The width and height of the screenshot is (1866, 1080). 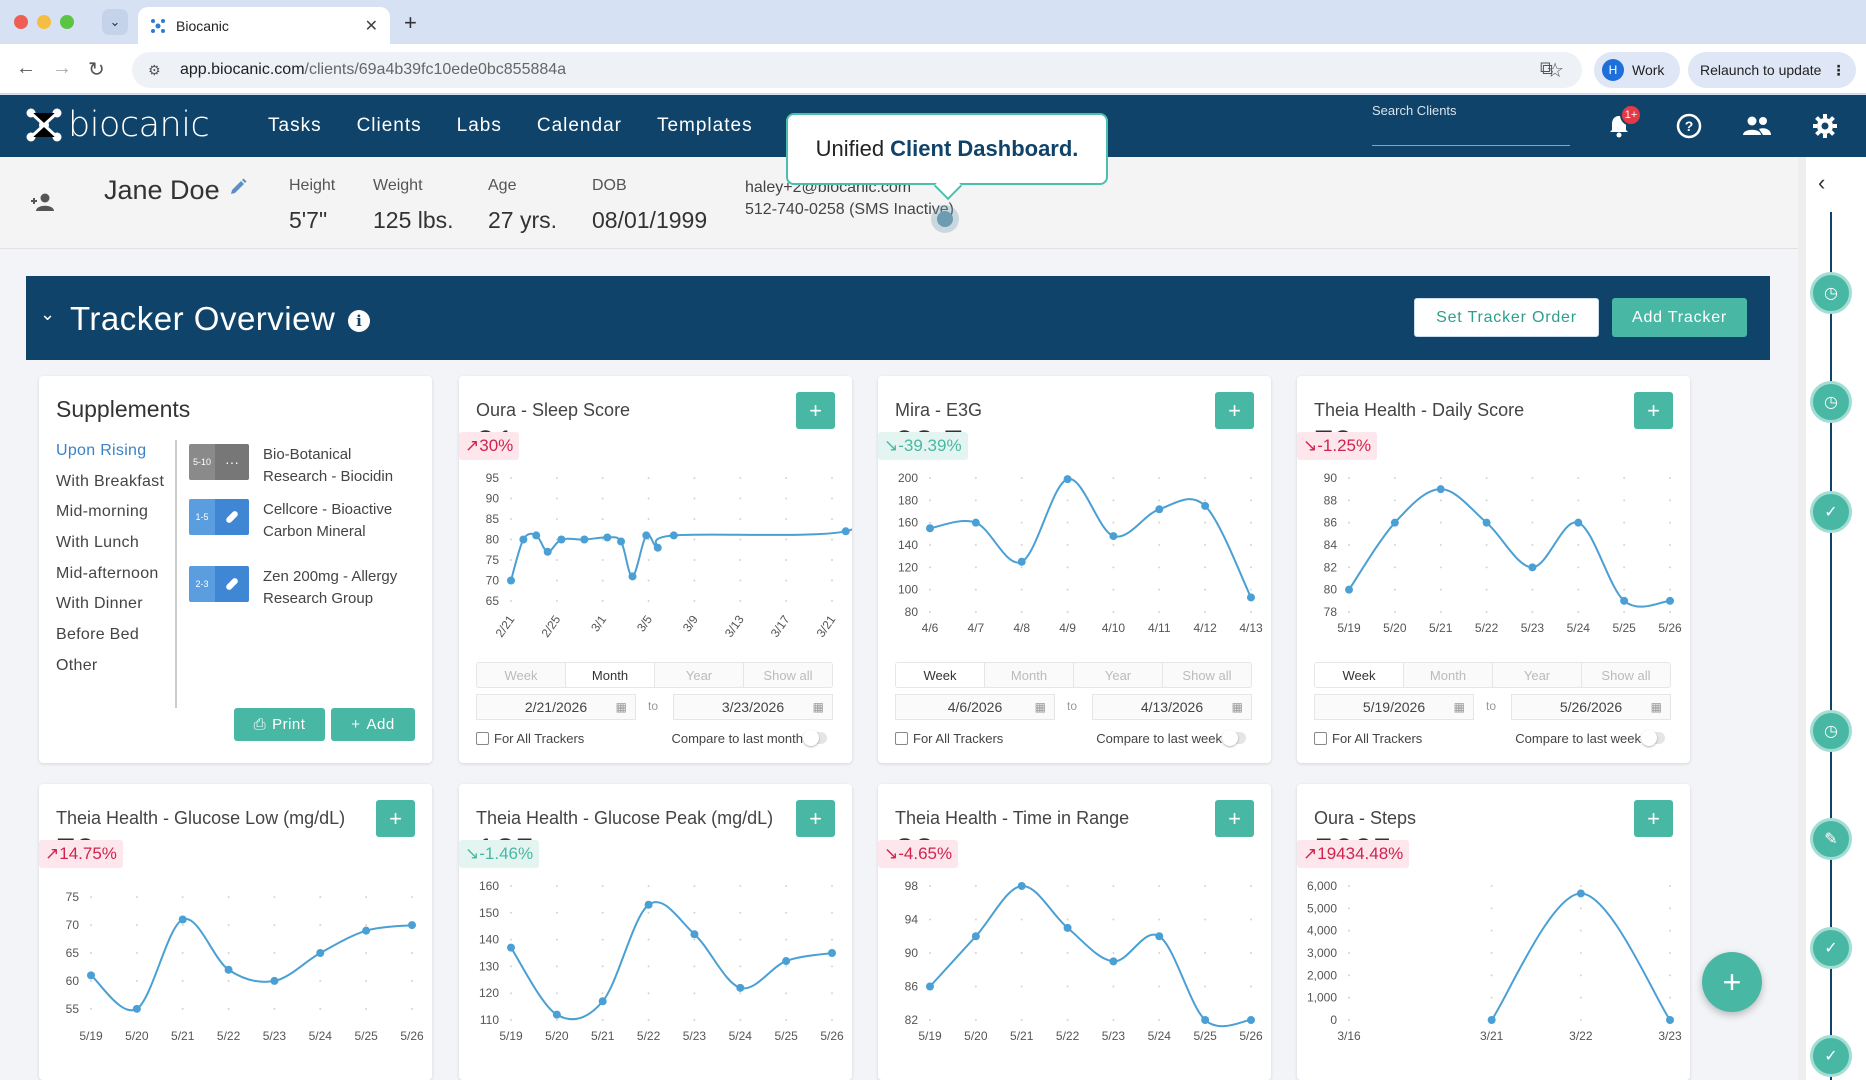 I want to click on timeline-check-icon: ✓, so click(x=1831, y=512).